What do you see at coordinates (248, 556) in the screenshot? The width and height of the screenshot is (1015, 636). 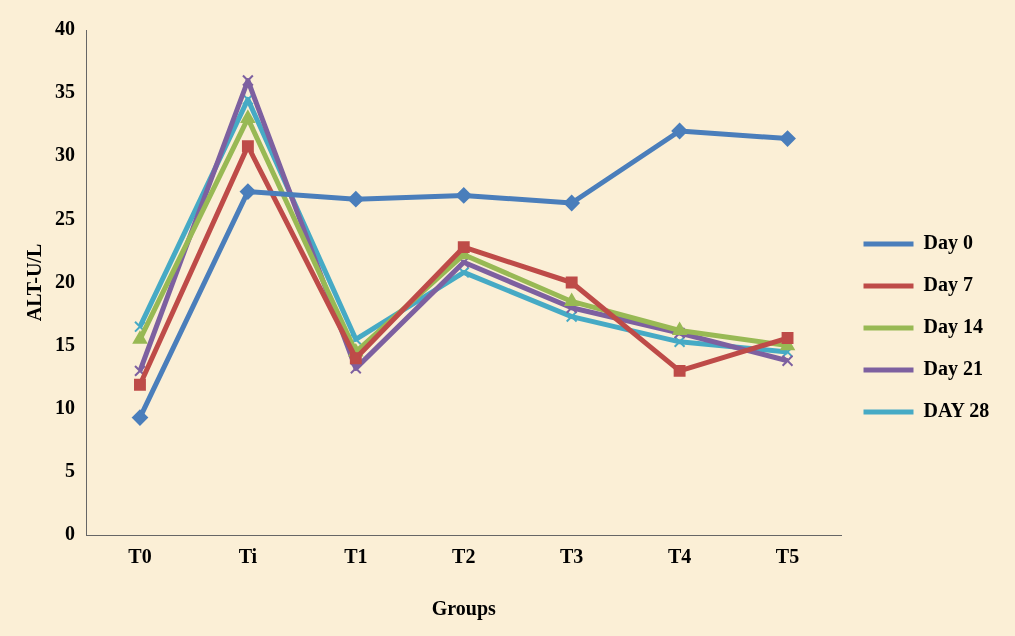 I see `x-tick-label: Ti` at bounding box center [248, 556].